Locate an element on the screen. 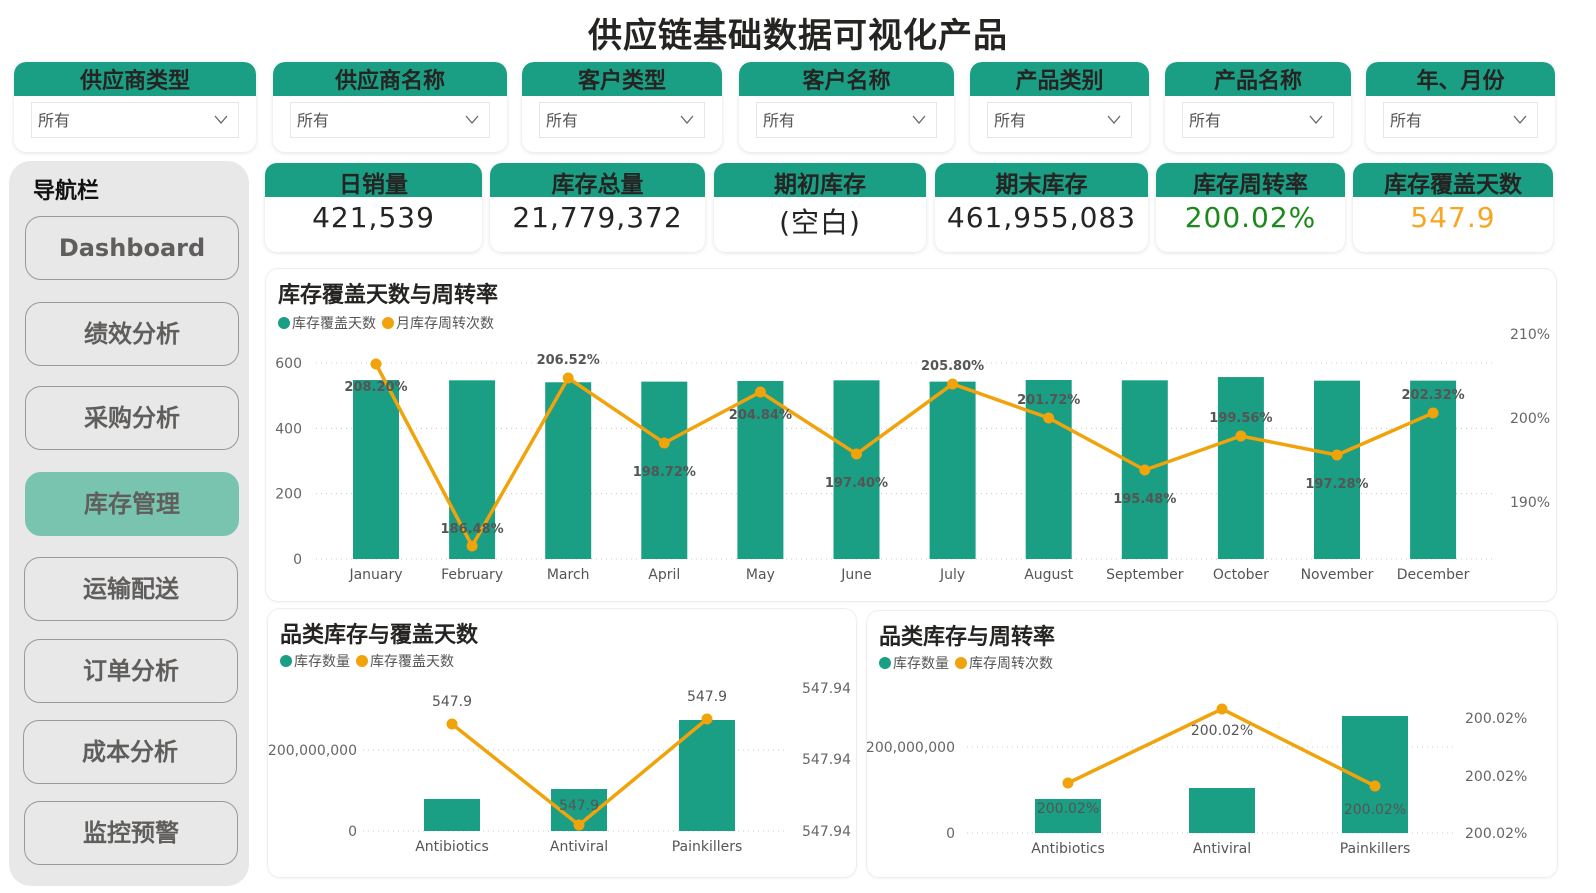 Image resolution: width=1596 pixels, height=893 pixels. kpi-card: 库存周转率 200.02% is located at coordinates (1250, 207).